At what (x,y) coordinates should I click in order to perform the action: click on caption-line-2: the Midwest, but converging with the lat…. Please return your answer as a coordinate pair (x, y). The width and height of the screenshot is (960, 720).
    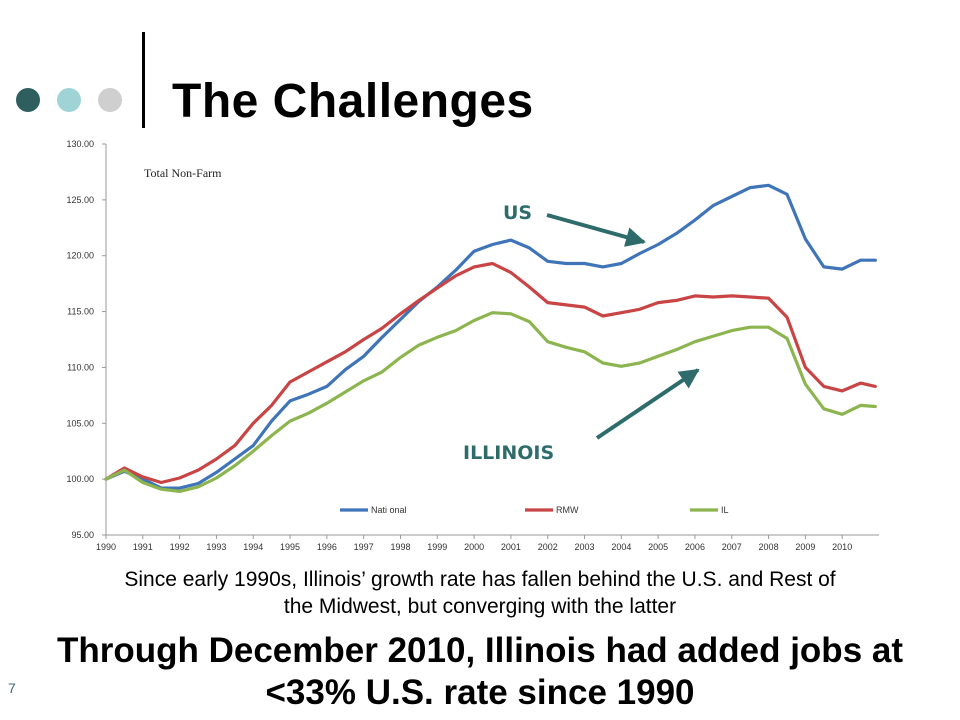
    Looking at the image, I should click on (480, 606).